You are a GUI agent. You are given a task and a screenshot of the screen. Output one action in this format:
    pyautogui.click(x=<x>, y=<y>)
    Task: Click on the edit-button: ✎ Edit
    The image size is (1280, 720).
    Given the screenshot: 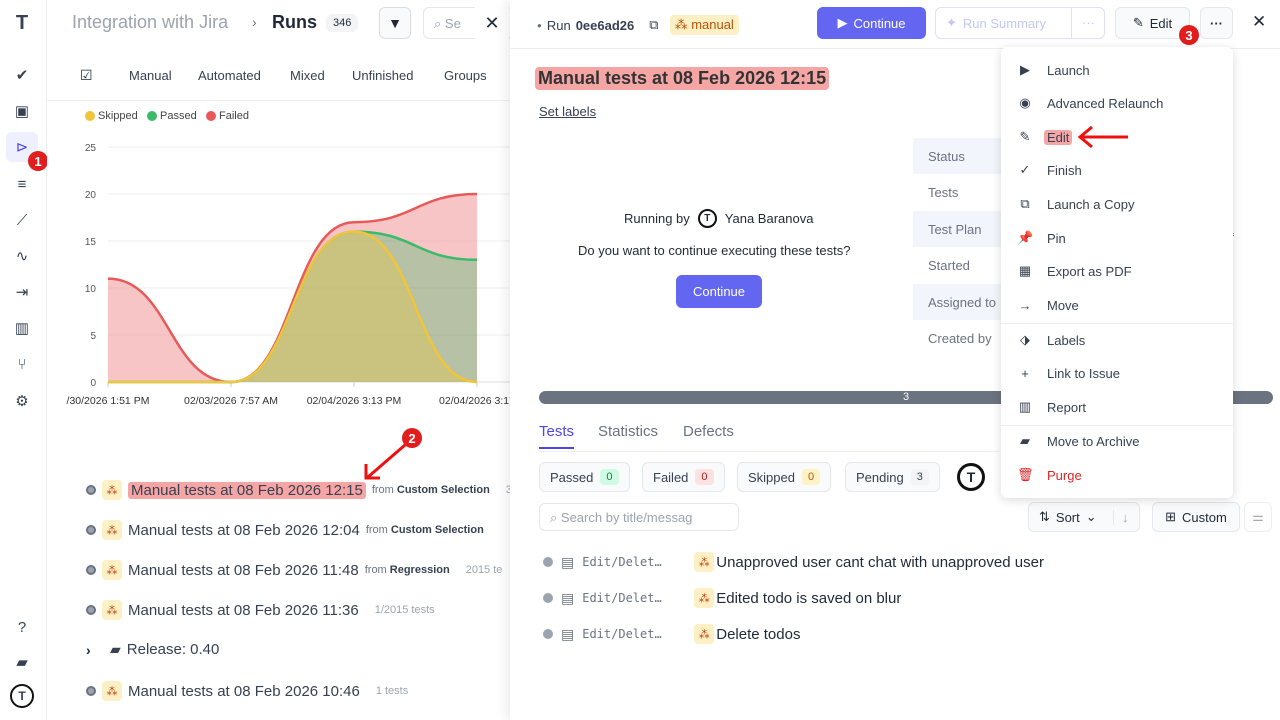 What is the action you would take?
    pyautogui.click(x=1152, y=23)
    